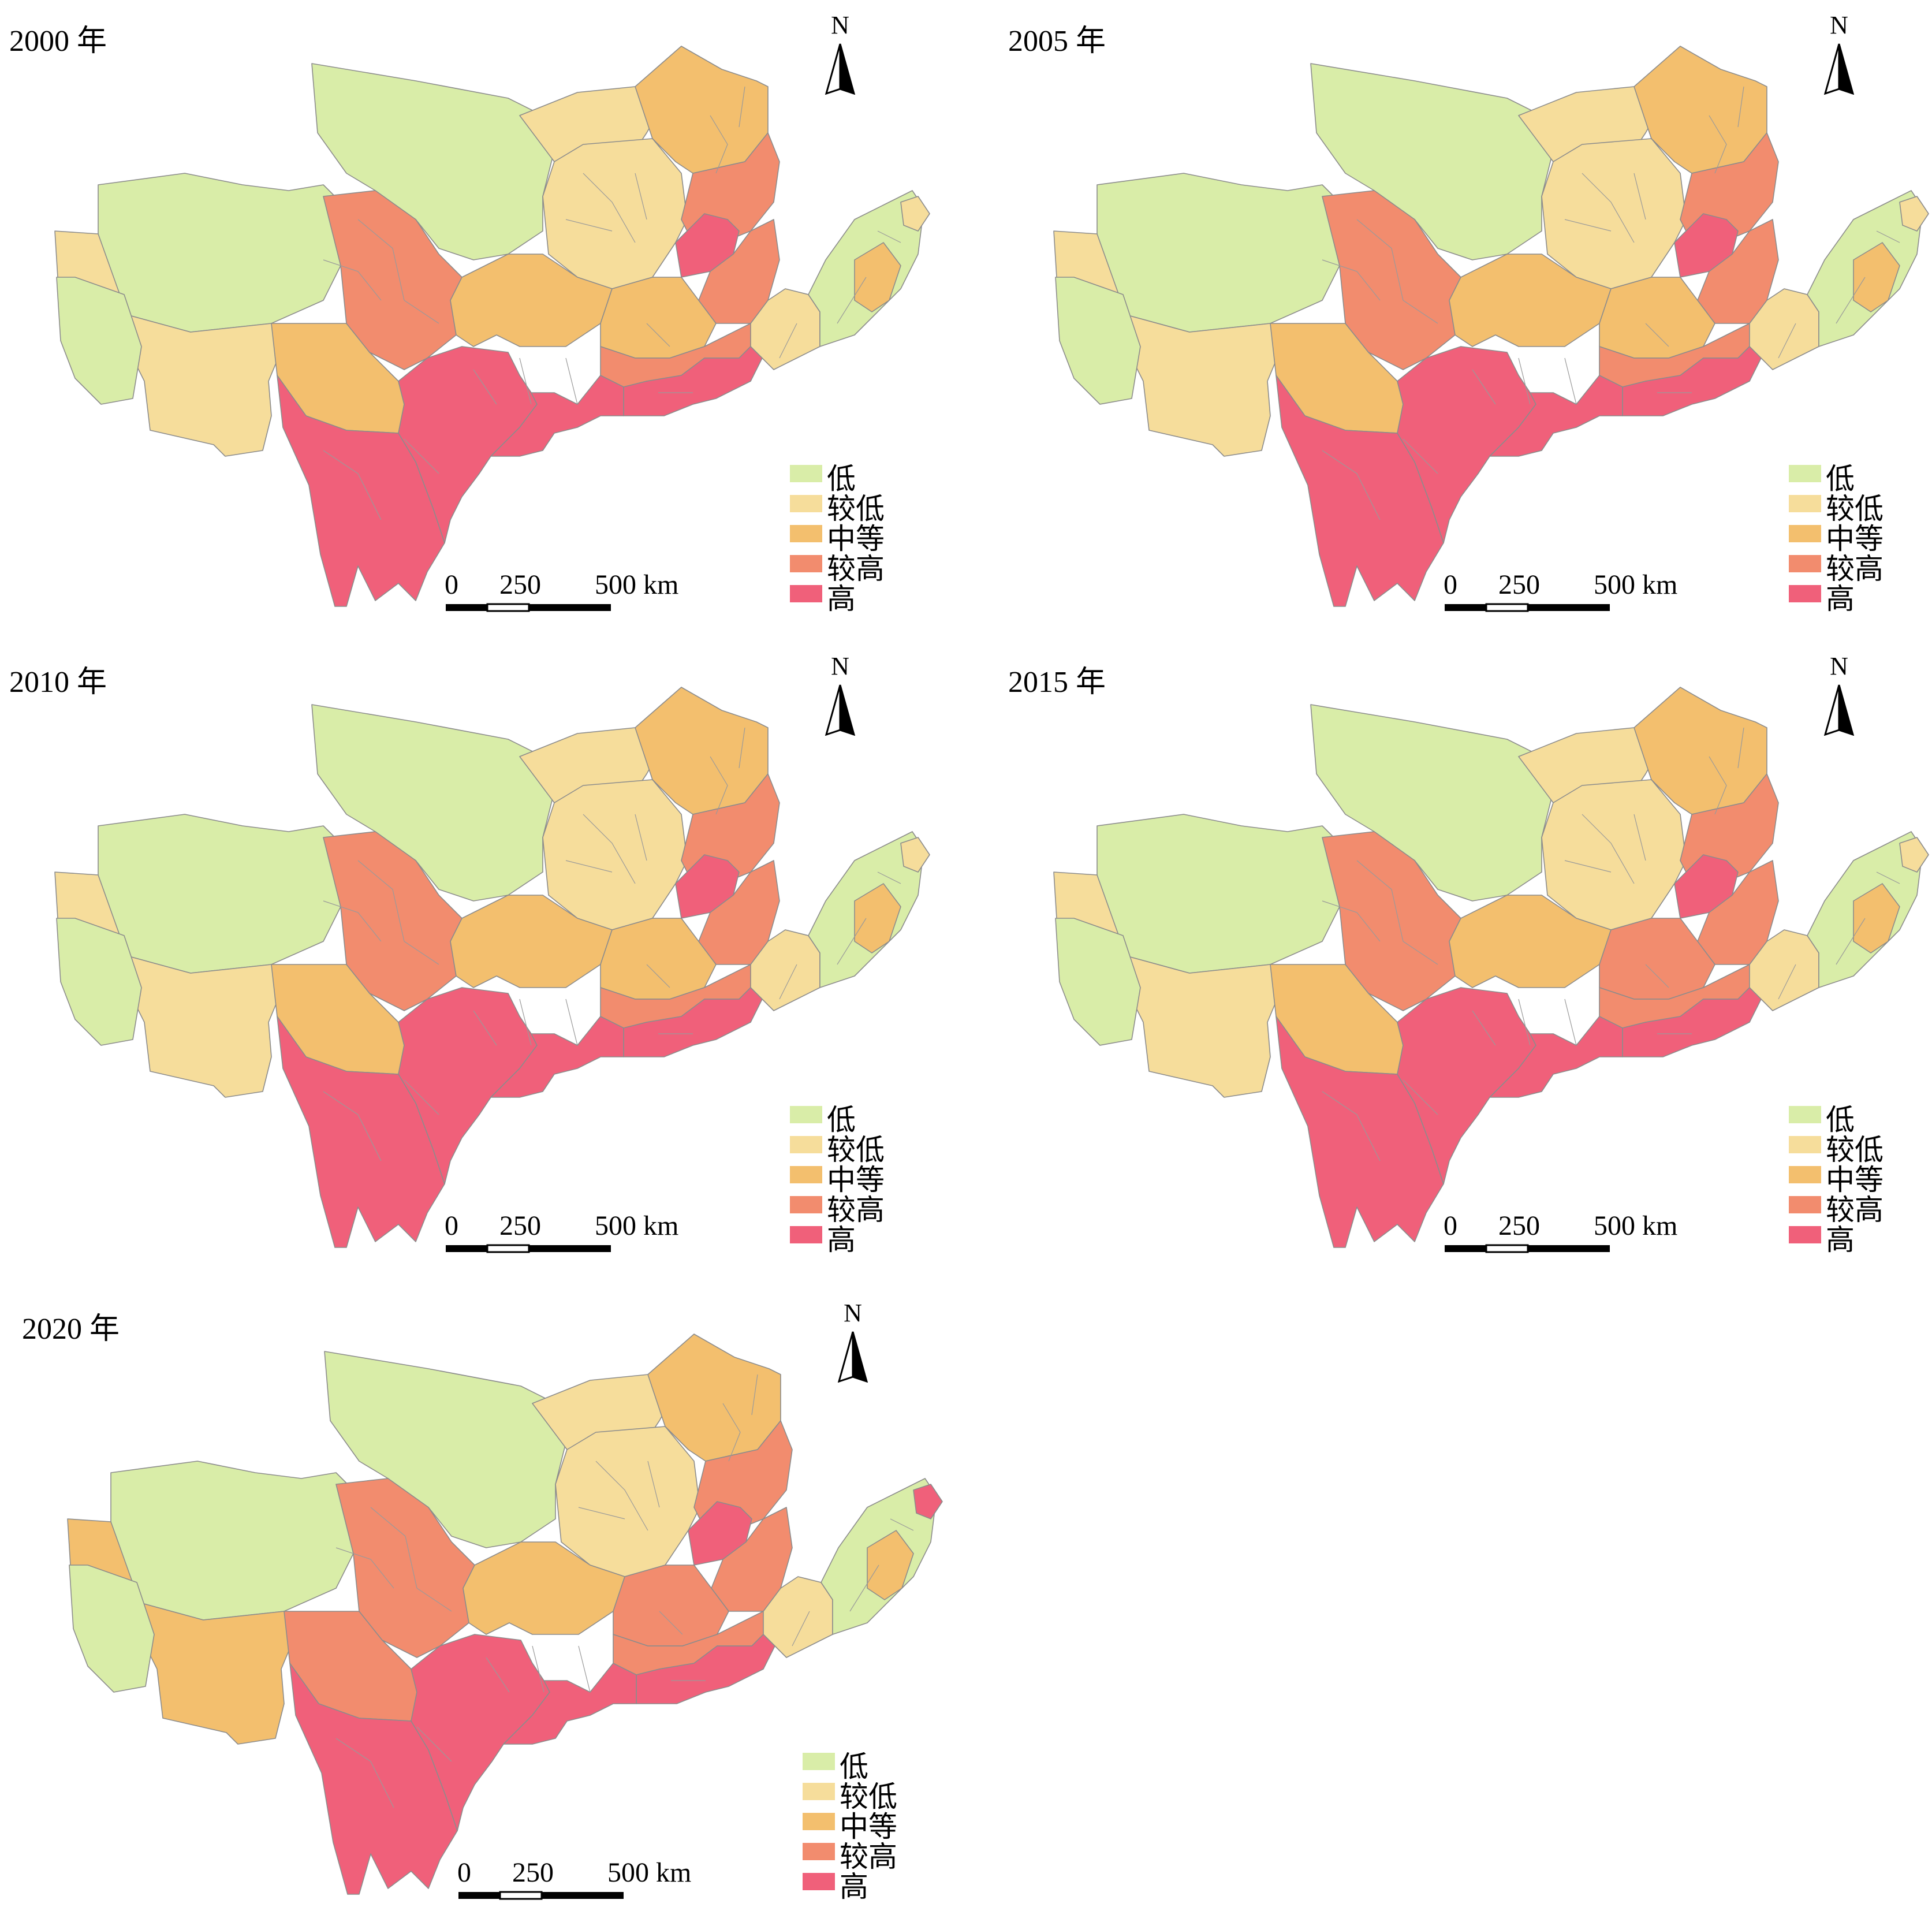 This screenshot has height=1922, width=1932. Describe the element at coordinates (1221, 894) in the screenshot. I see `region-west-north` at that location.